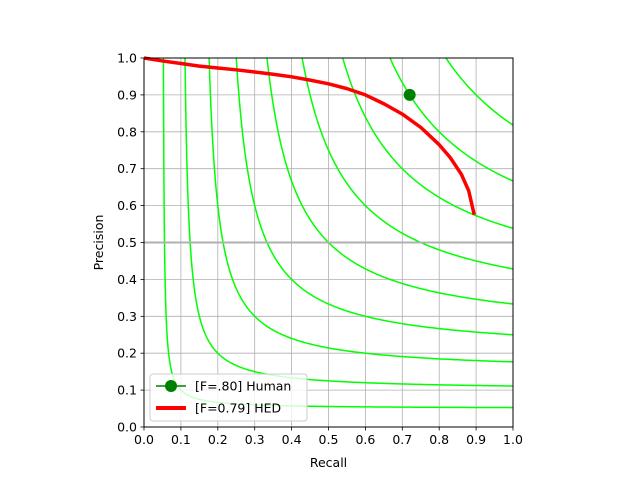  I want to click on y-tick-label: 0.4, so click(127, 279).